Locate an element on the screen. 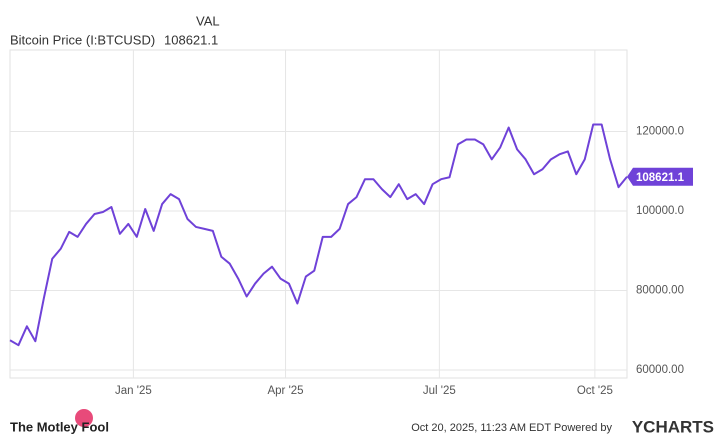  x-tick-label: Jul '25 is located at coordinates (439, 391).